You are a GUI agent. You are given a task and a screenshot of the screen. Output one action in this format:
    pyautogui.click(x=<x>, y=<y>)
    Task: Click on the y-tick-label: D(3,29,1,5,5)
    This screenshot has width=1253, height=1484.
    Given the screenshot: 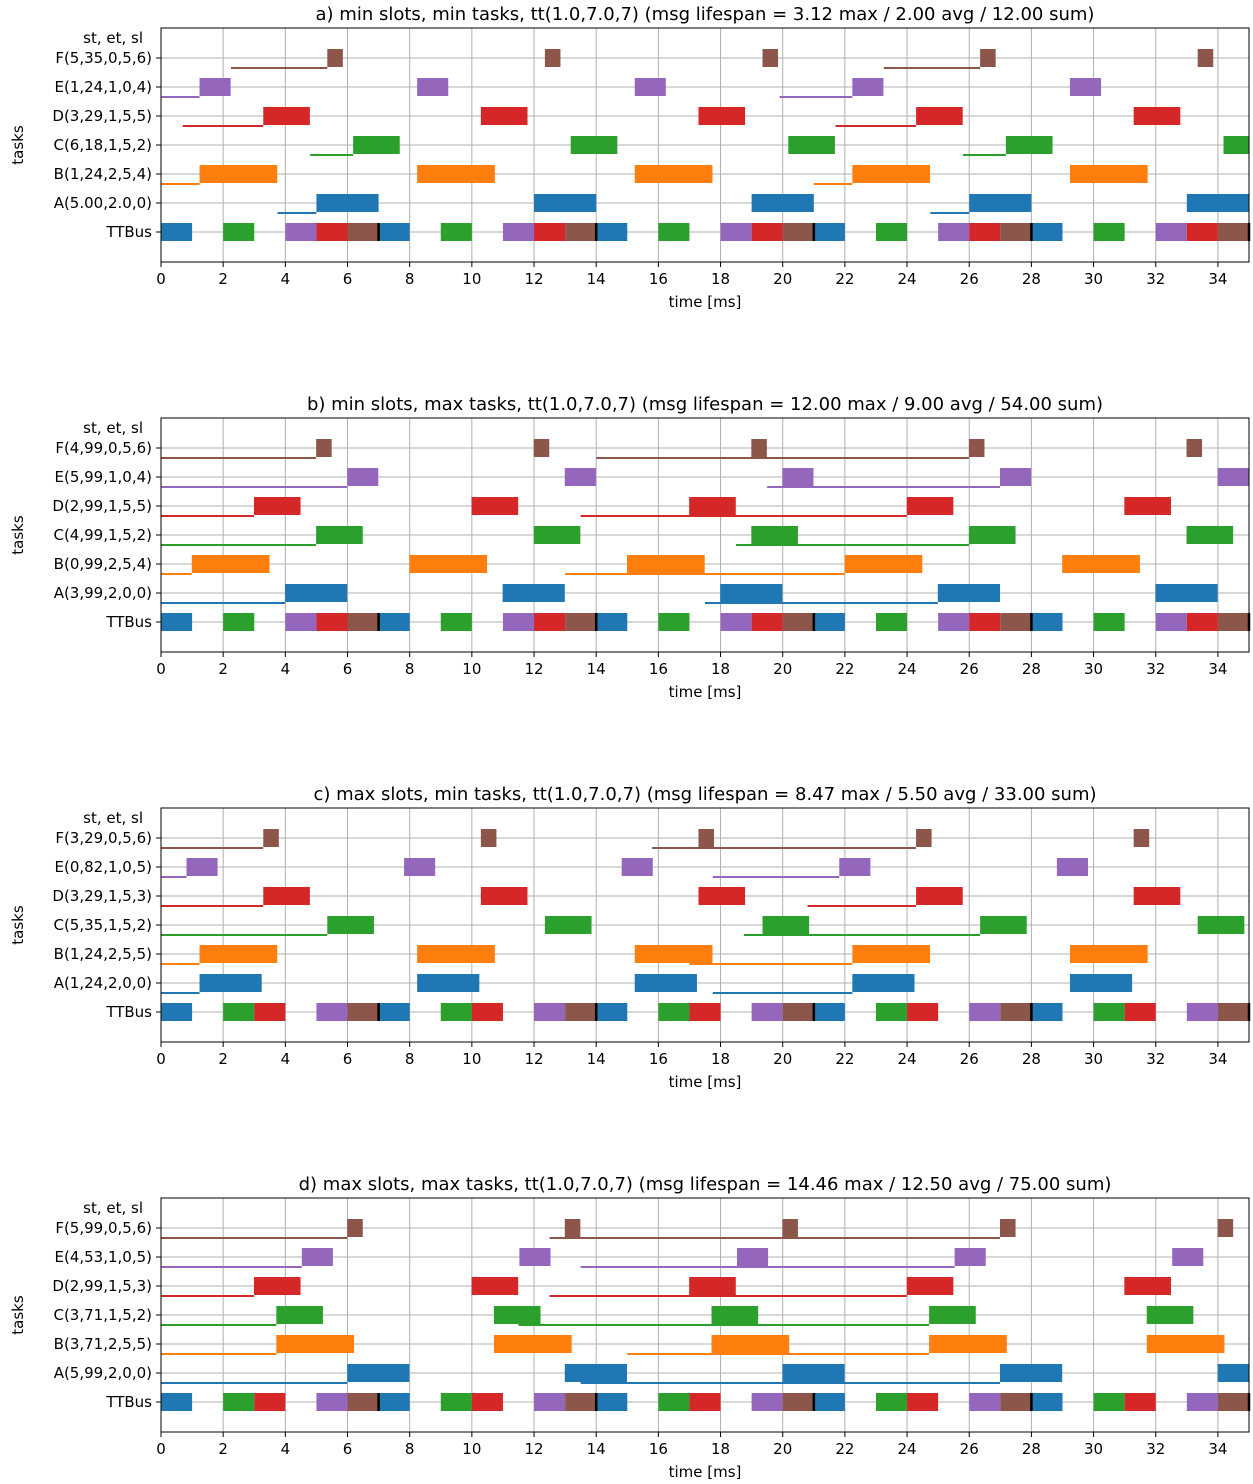 What is the action you would take?
    pyautogui.click(x=102, y=116)
    